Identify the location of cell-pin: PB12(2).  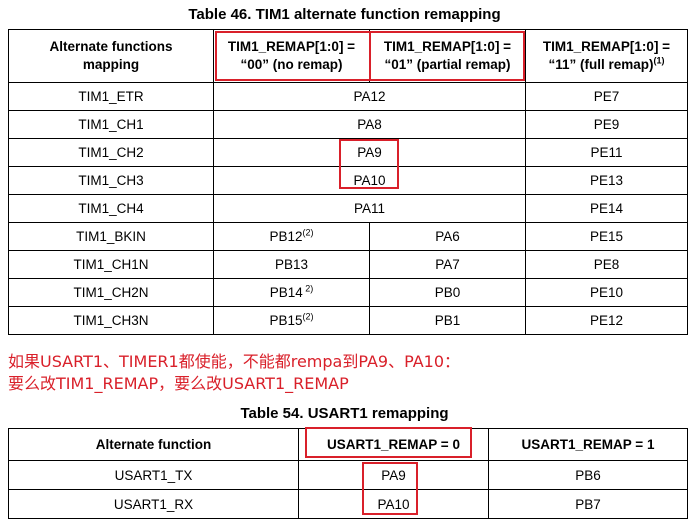
(291, 236).